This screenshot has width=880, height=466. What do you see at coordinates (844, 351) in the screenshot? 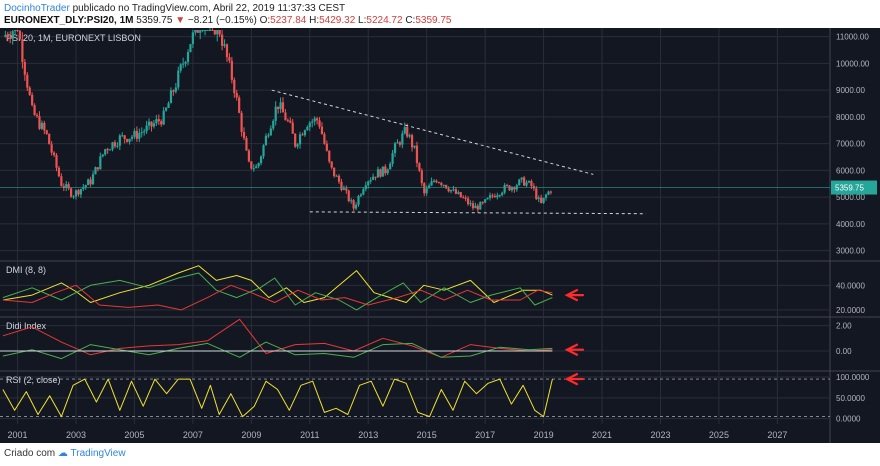
I see `y-tick-label: 0.00` at bounding box center [844, 351].